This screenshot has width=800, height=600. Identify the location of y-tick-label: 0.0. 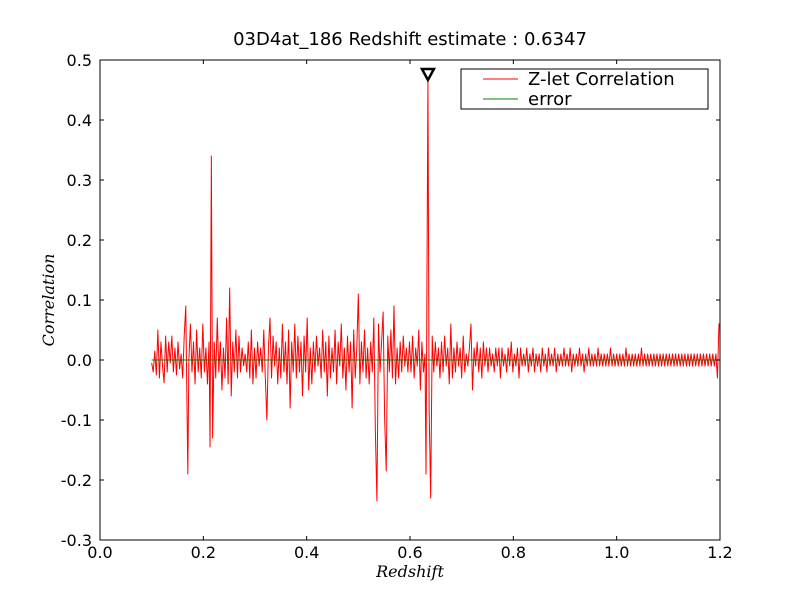
(79, 360).